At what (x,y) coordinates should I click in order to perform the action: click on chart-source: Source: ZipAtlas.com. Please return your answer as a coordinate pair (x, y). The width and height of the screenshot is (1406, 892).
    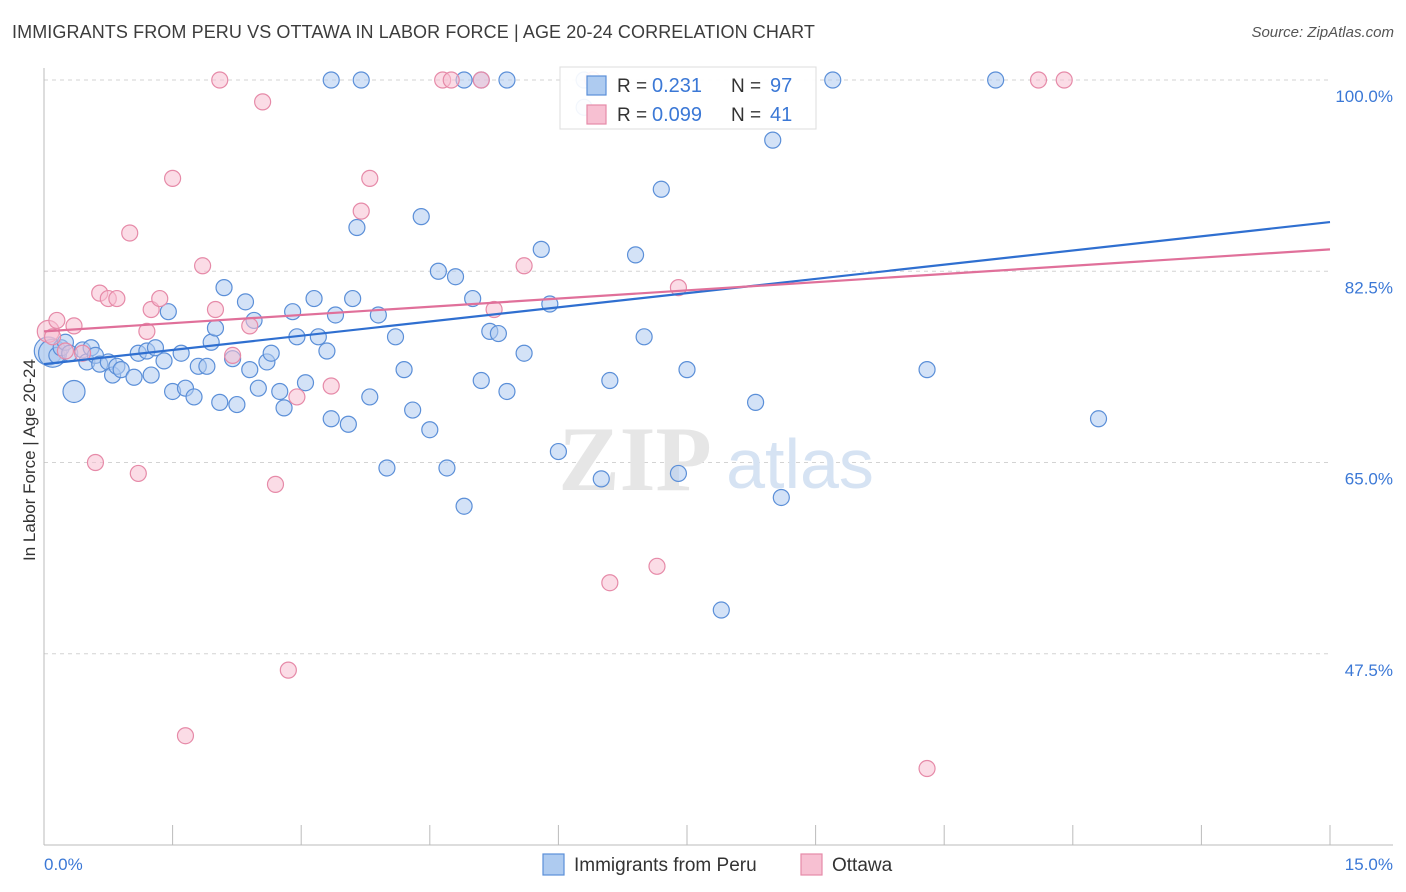
    Looking at the image, I should click on (1322, 32).